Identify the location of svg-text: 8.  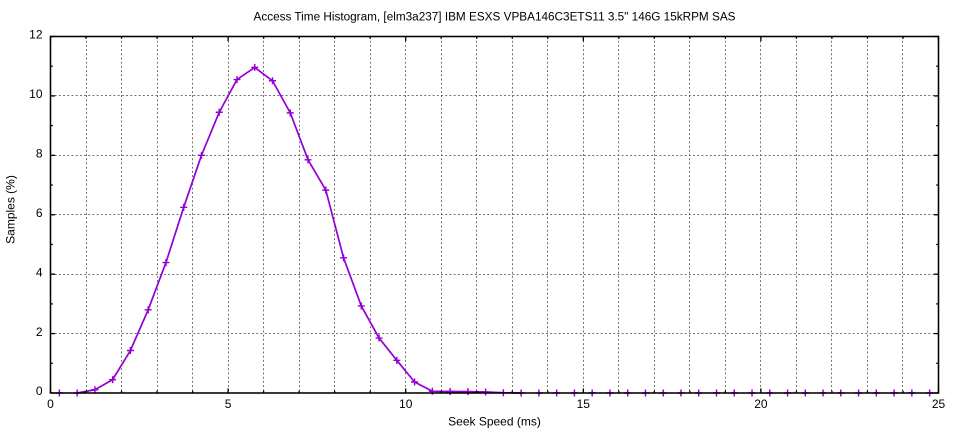
(39, 154).